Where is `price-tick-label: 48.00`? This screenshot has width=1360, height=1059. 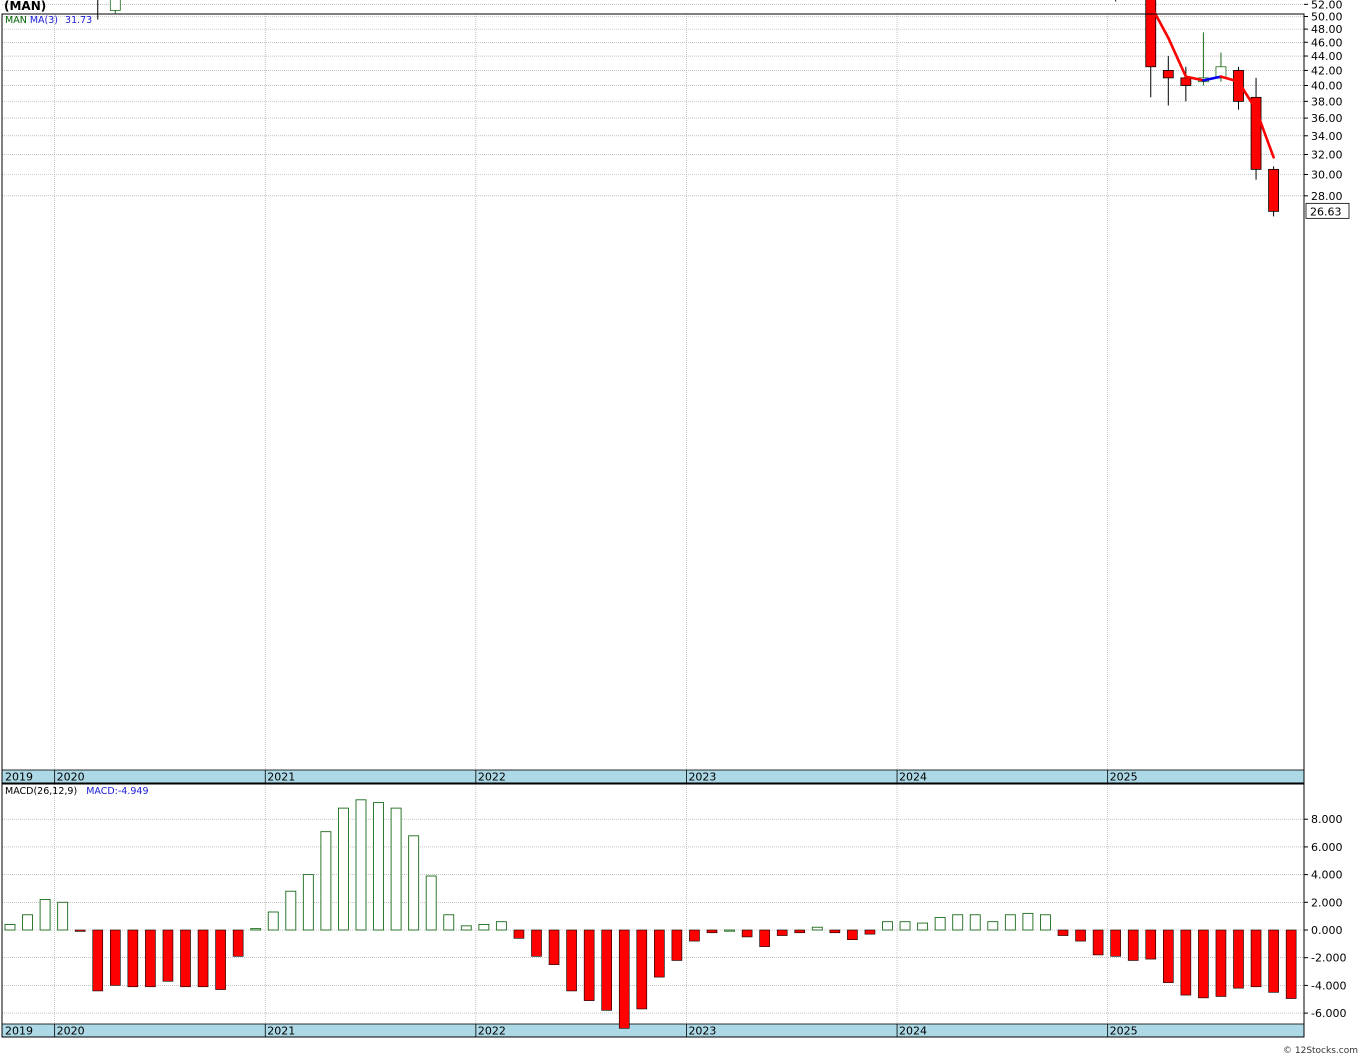
price-tick-label: 48.00 is located at coordinates (1327, 29).